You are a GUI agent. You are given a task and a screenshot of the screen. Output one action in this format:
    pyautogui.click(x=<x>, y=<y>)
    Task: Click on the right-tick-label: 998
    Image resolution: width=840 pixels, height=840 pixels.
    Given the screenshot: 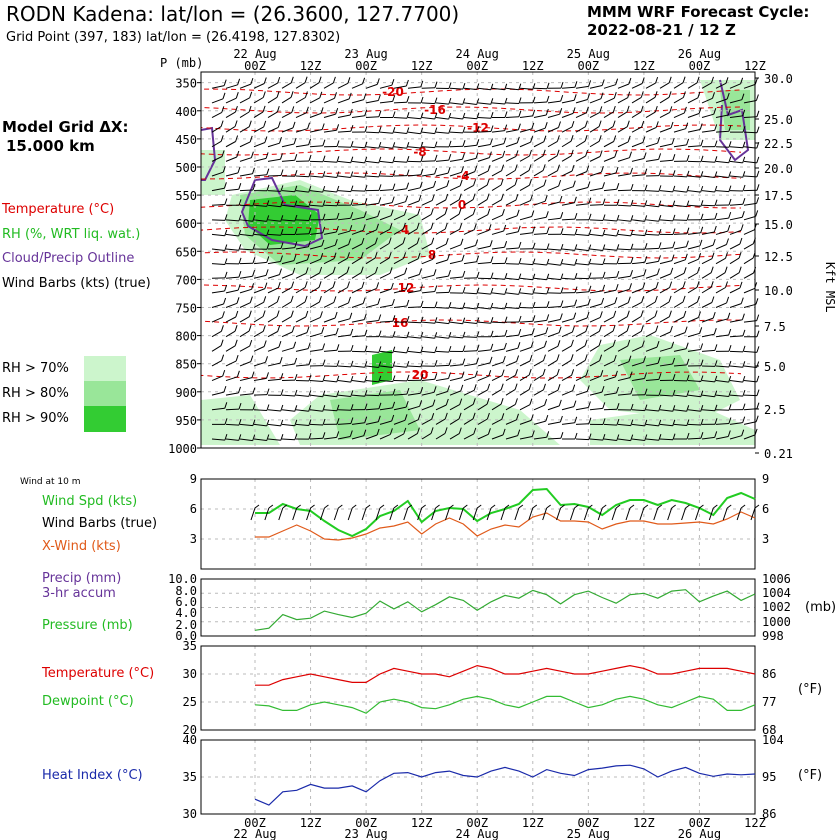 What is the action you would take?
    pyautogui.click(x=773, y=636)
    